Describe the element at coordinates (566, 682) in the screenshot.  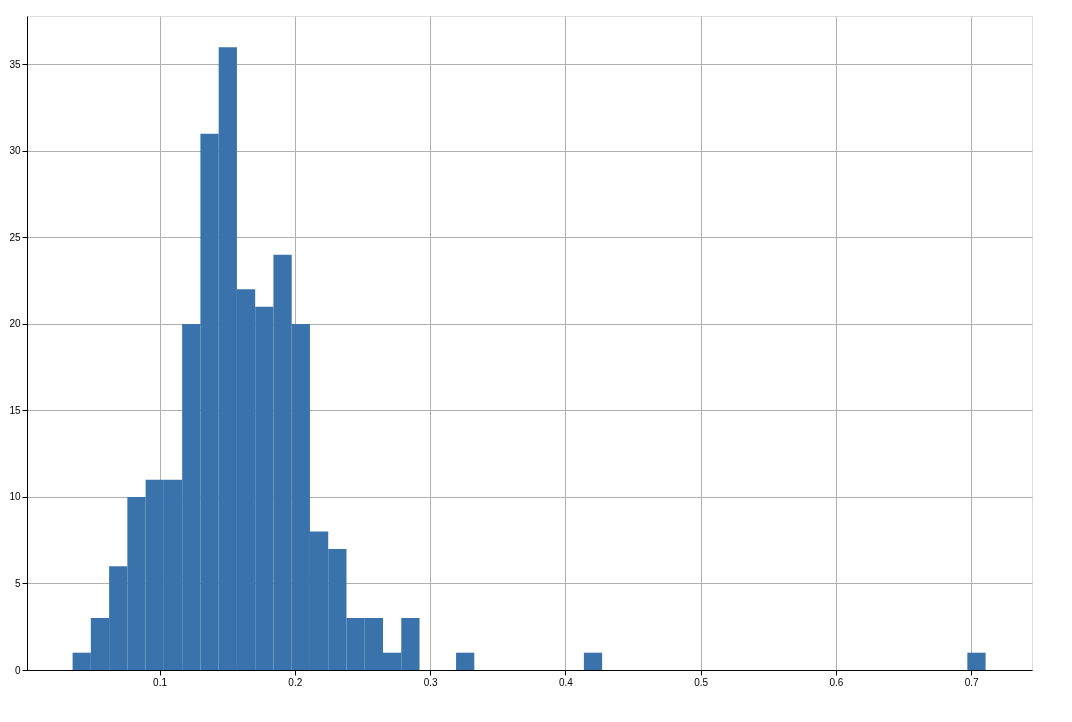
I see `x-tick-label: 0.4` at that location.